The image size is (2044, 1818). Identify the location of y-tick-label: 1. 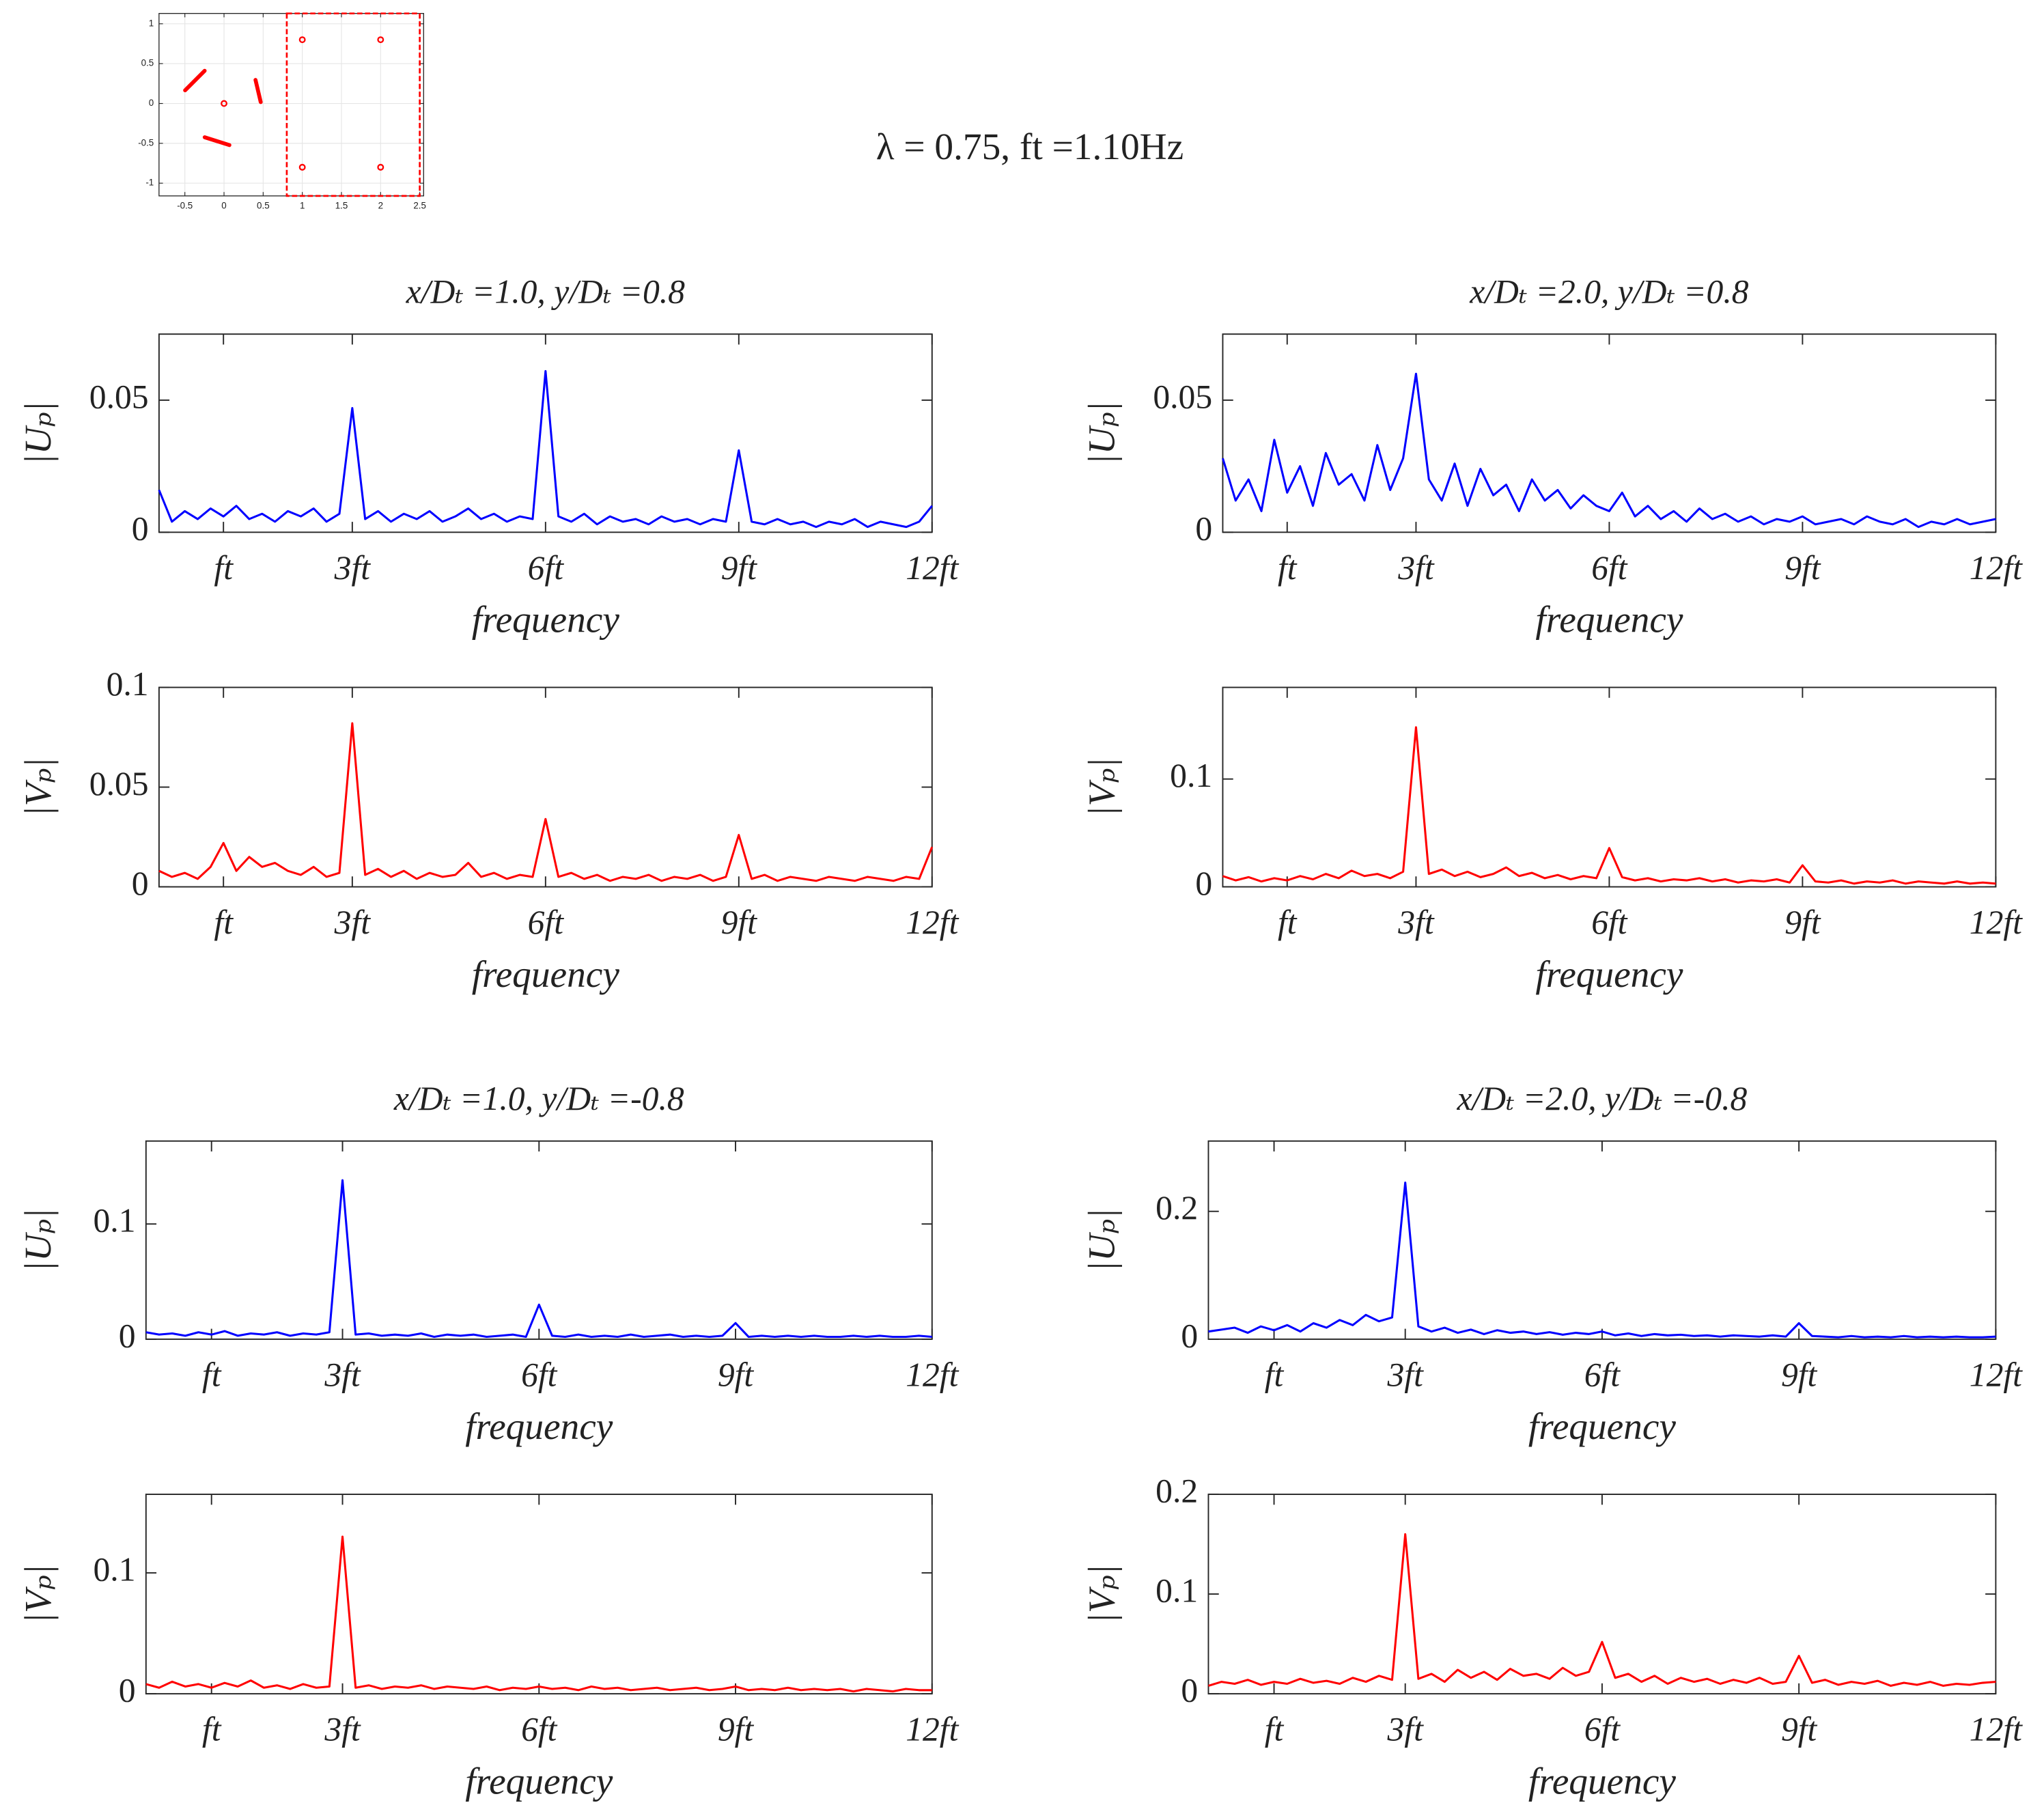
(151, 23).